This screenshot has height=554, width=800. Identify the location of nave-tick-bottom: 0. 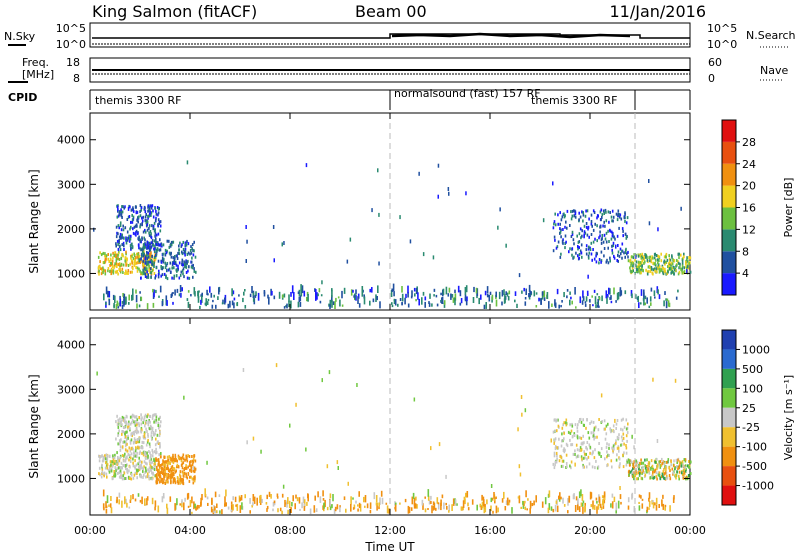
(711, 78).